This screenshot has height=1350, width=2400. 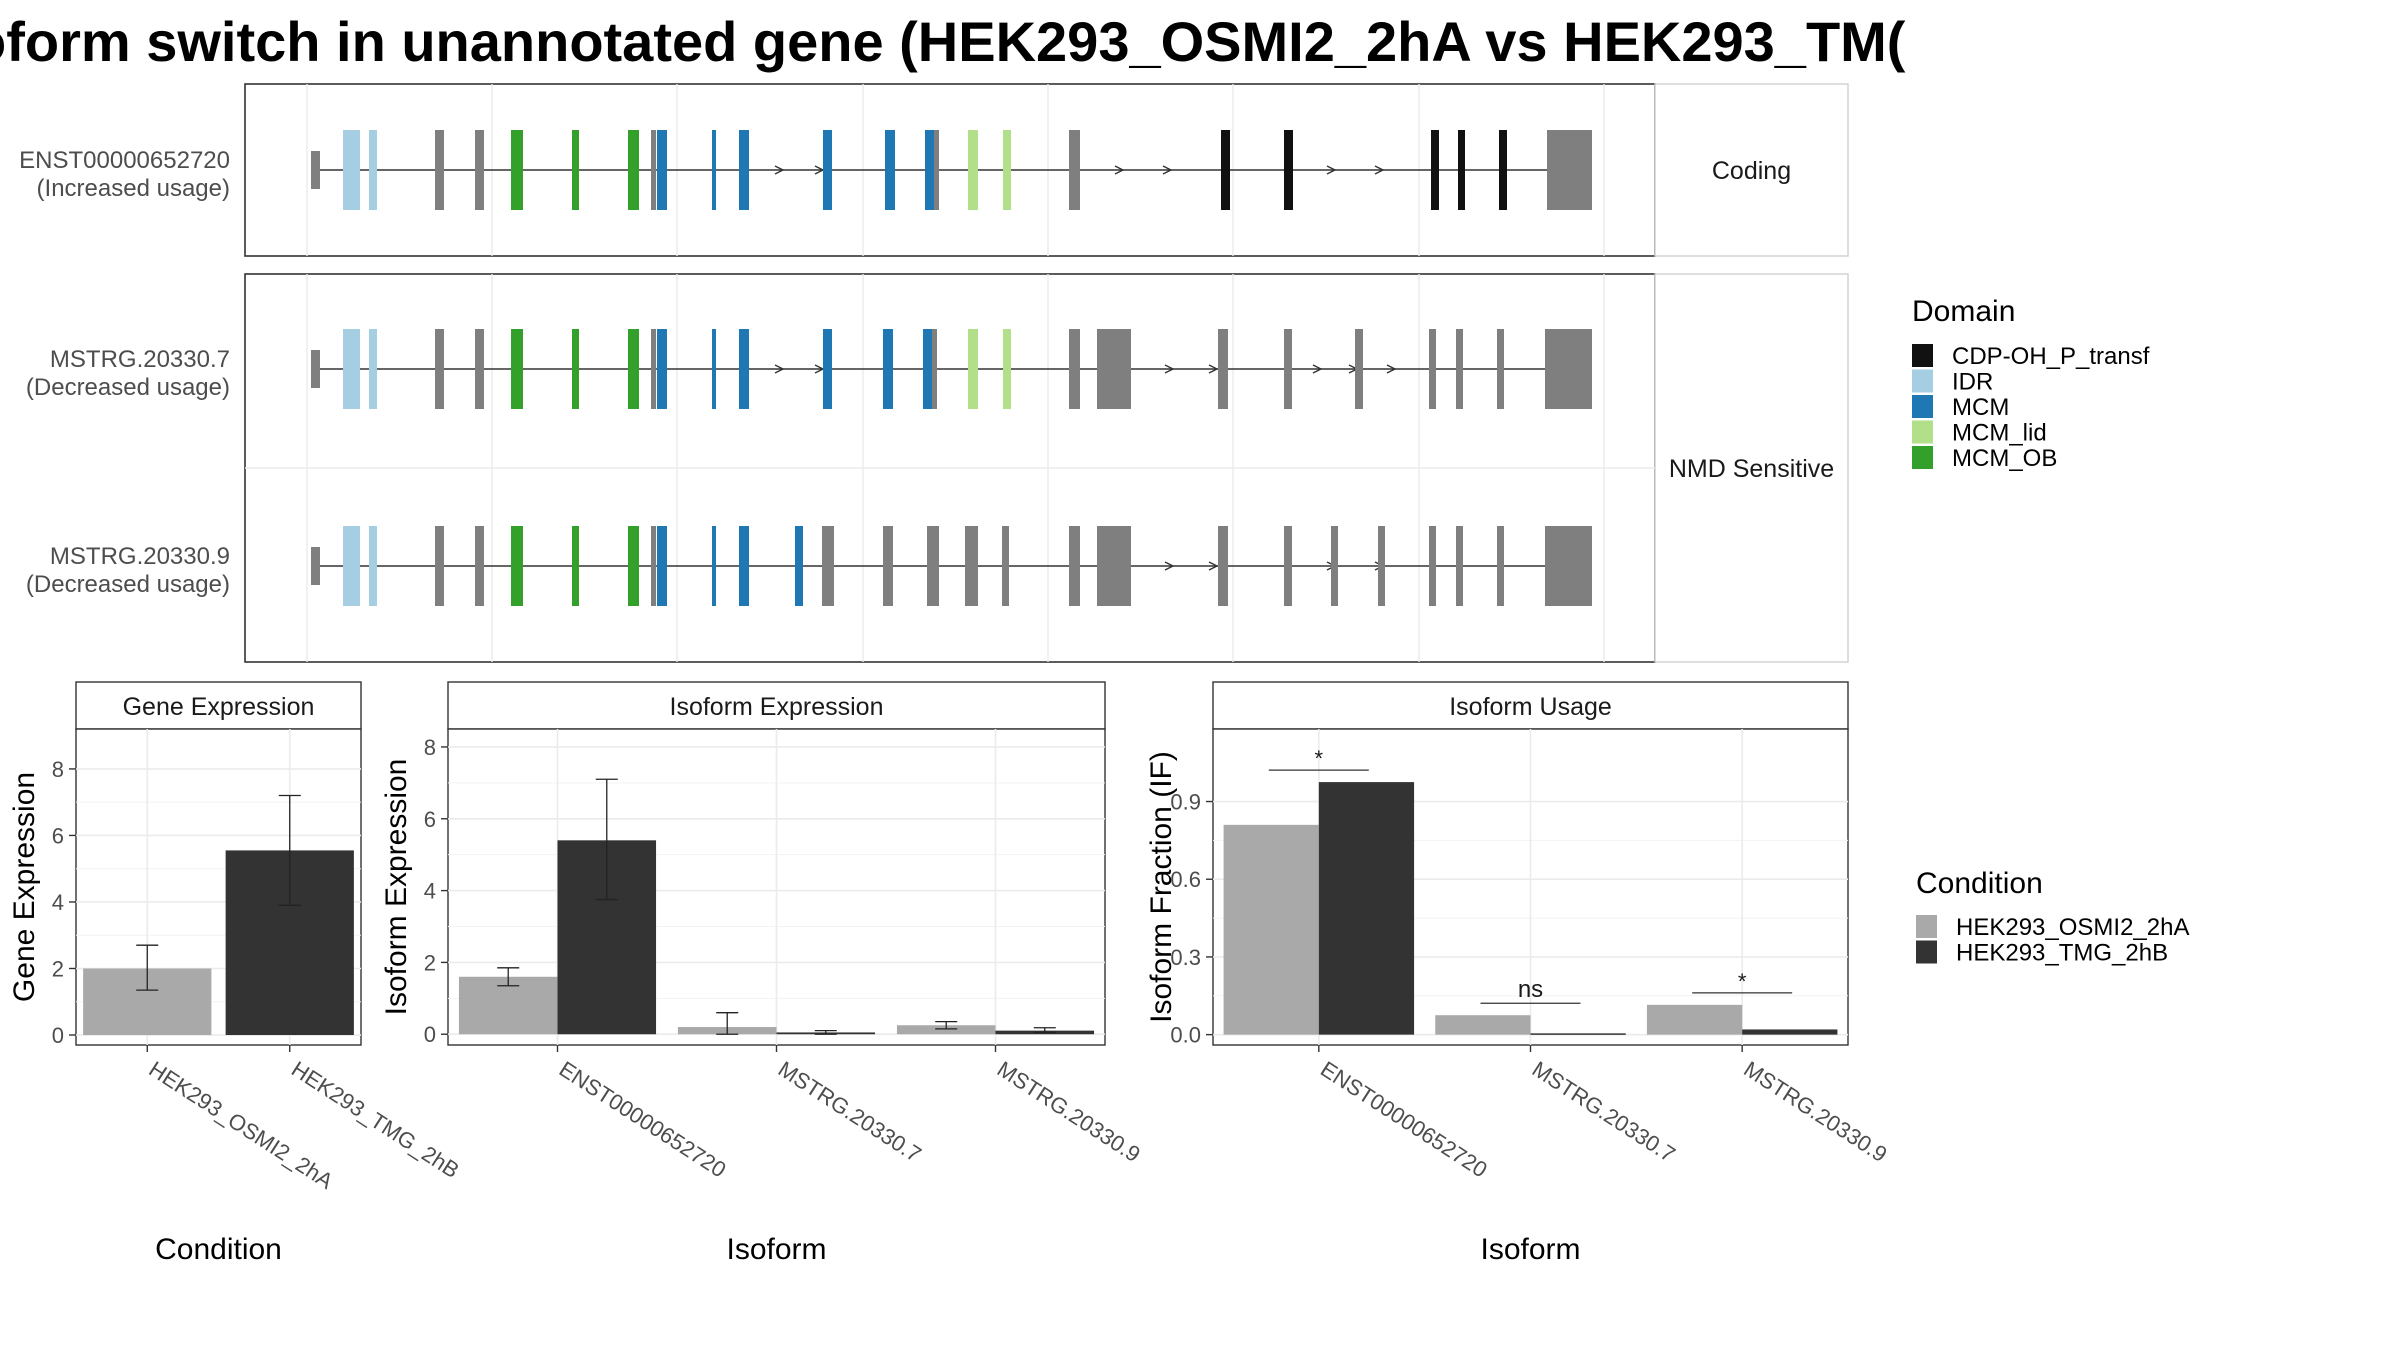 What do you see at coordinates (1926, 952) in the screenshot?
I see `condition-legend-swatch` at bounding box center [1926, 952].